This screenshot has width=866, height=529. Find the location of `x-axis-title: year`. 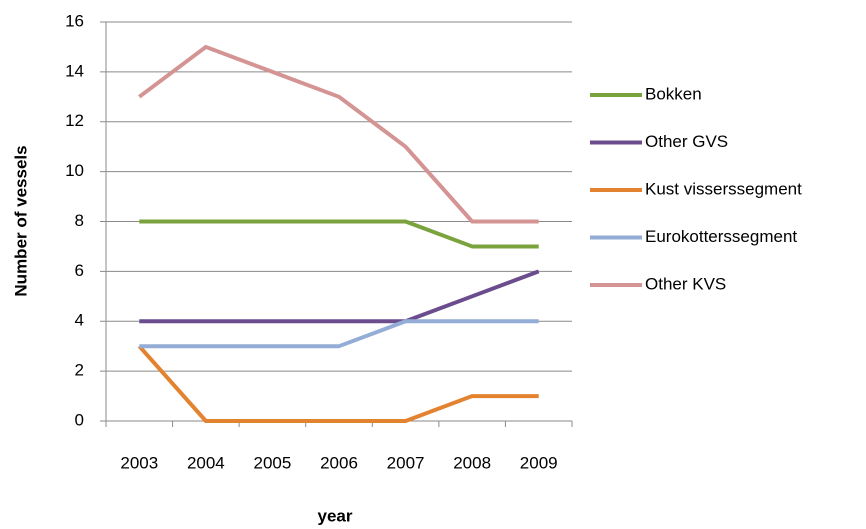

x-axis-title: year is located at coordinates (335, 515).